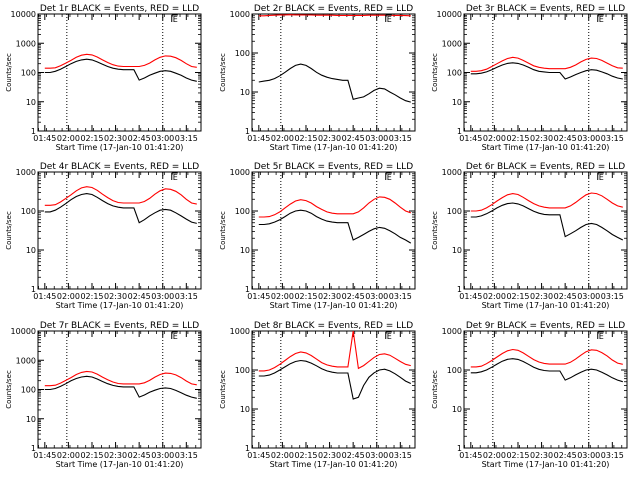 Image resolution: width=640 pixels, height=480 pixels. Describe the element at coordinates (333, 326) in the screenshot. I see `panel-title: Det 8r BLACK = Events, RED = LLD` at that location.